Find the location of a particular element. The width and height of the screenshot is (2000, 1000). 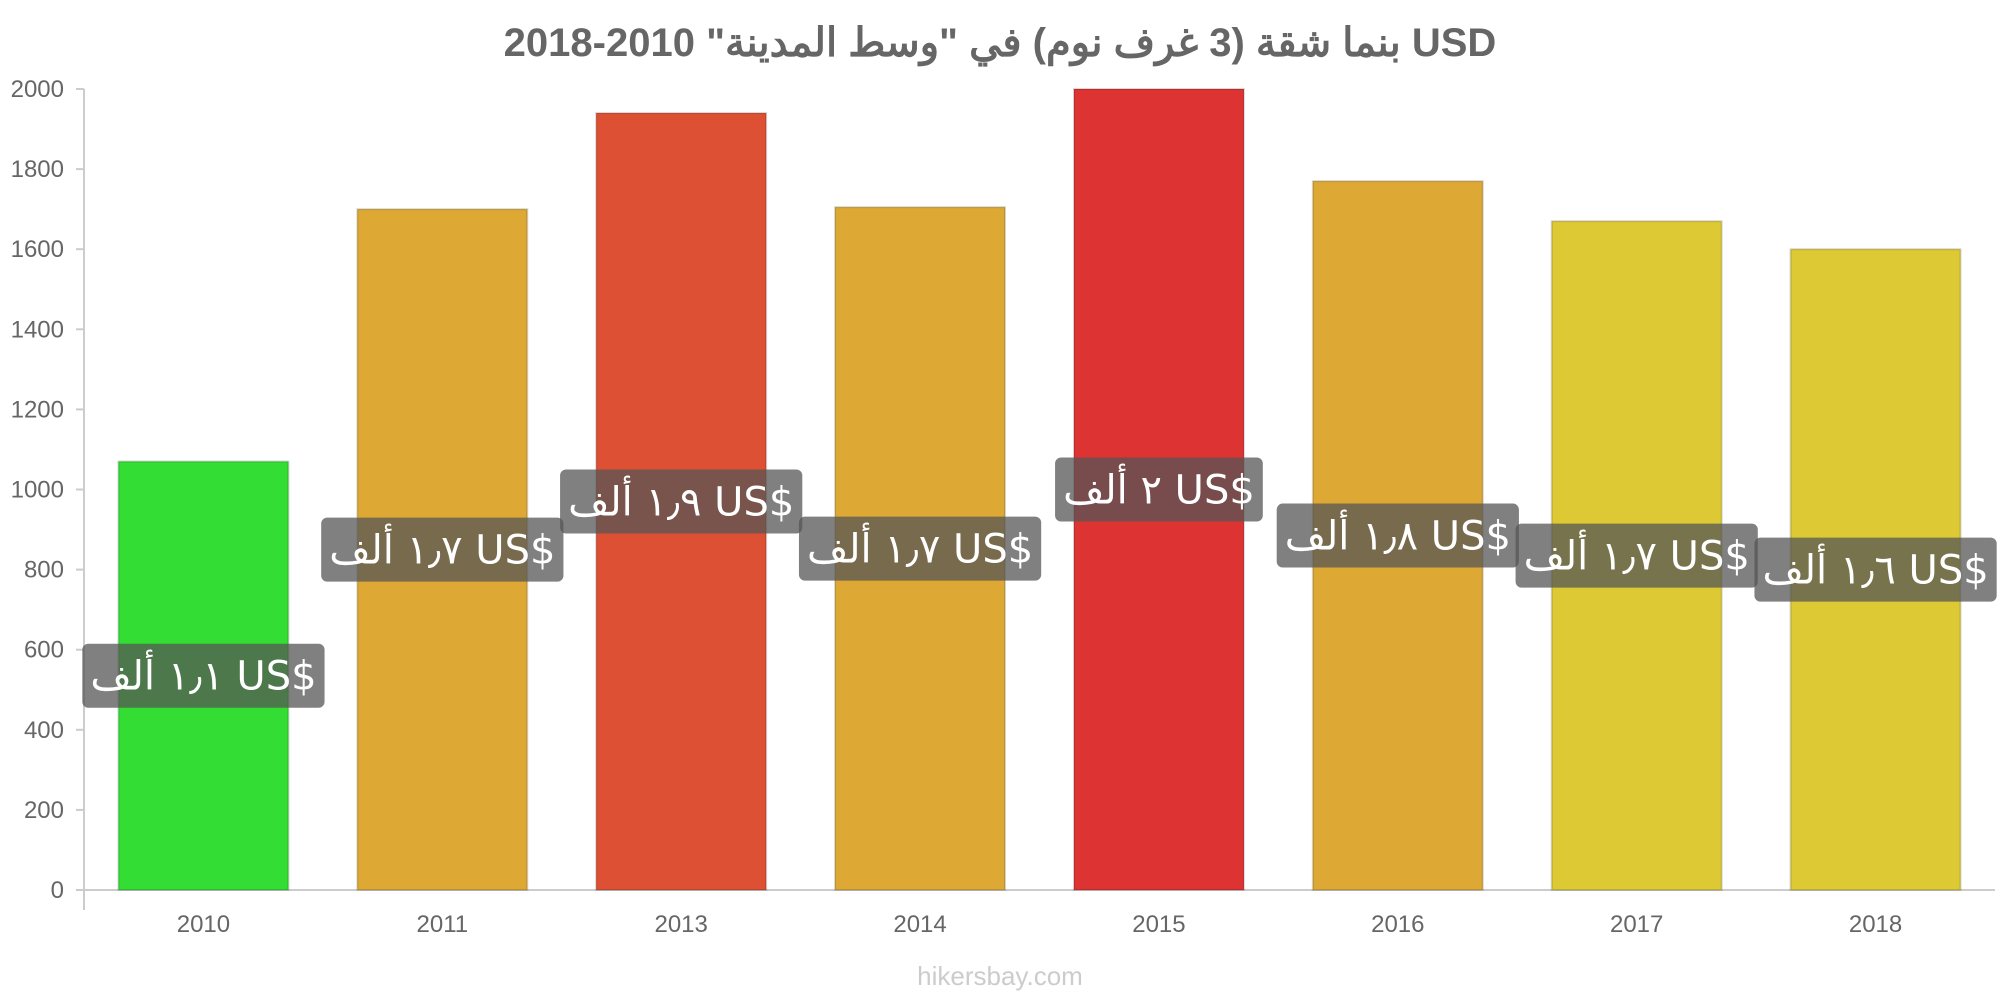

x-tick-label: 2018 is located at coordinates (1875, 924).